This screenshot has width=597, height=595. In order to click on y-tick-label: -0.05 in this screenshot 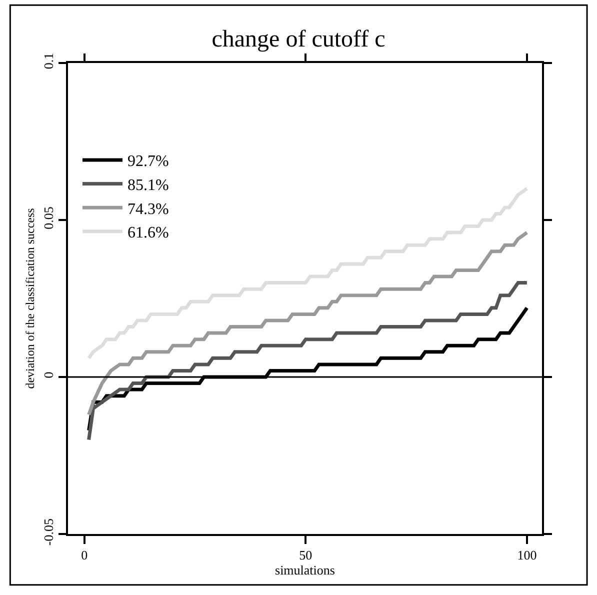, I will do `click(48, 532)`.